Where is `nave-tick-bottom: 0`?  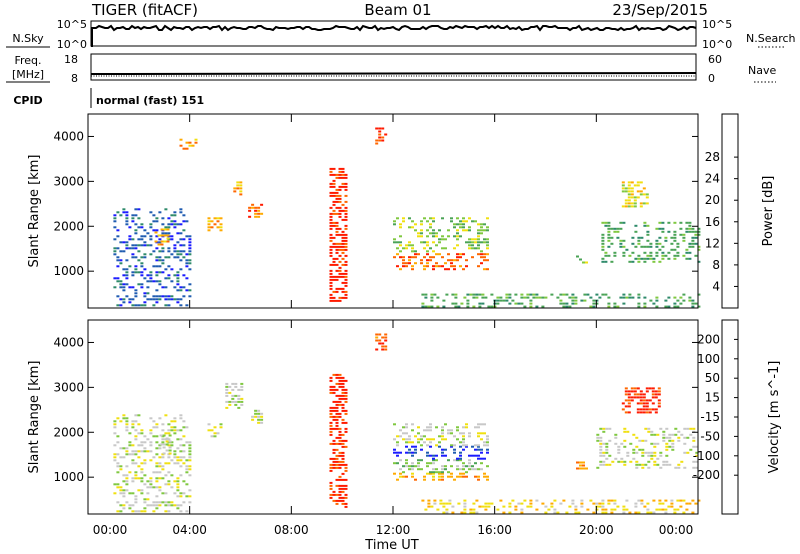 nave-tick-bottom: 0 is located at coordinates (711, 78).